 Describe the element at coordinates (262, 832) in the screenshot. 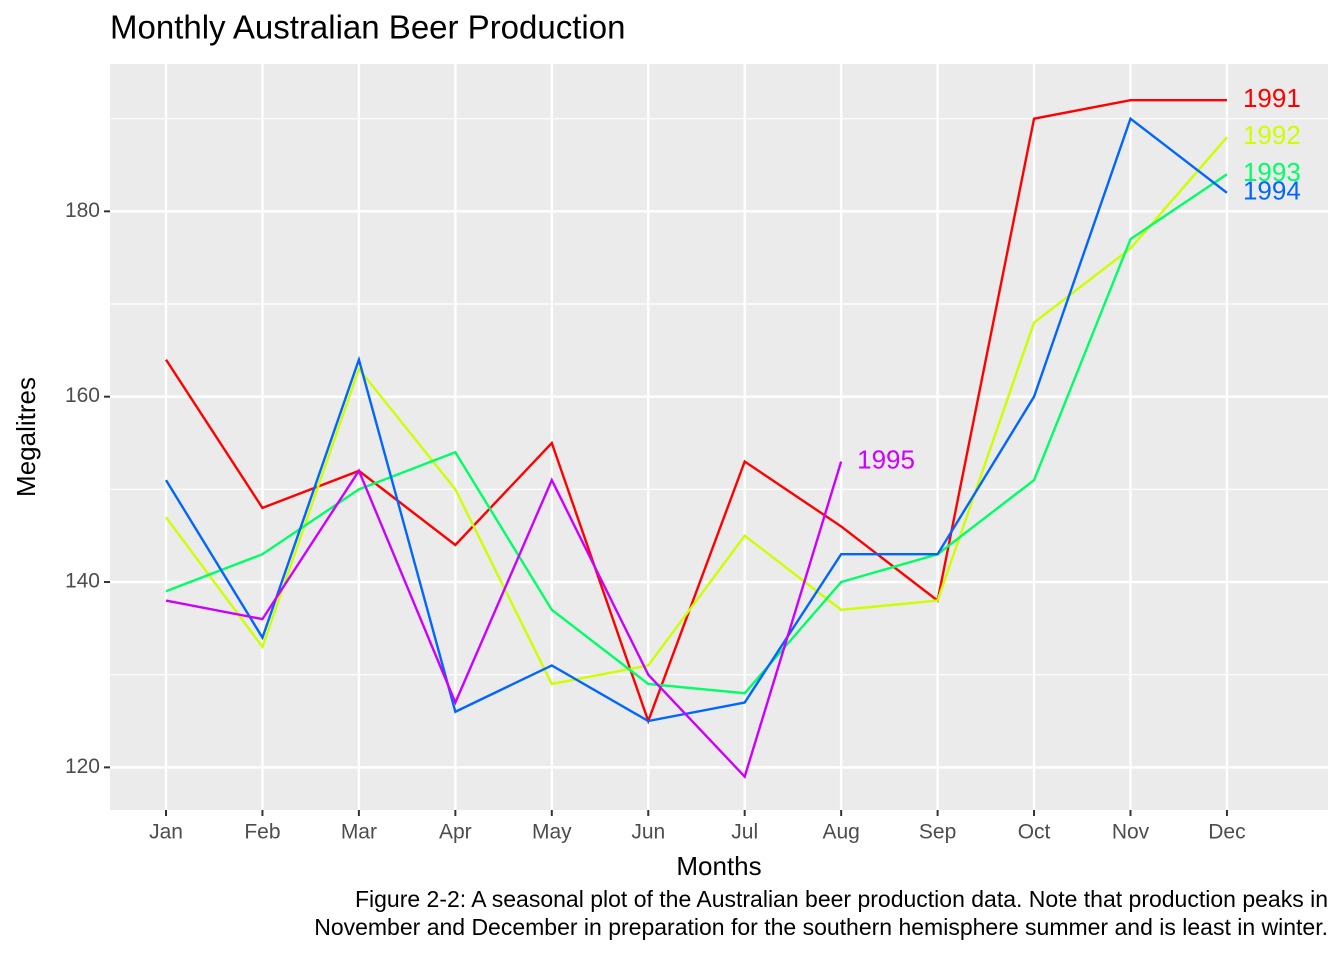

I see `x-tick-label: Feb` at that location.